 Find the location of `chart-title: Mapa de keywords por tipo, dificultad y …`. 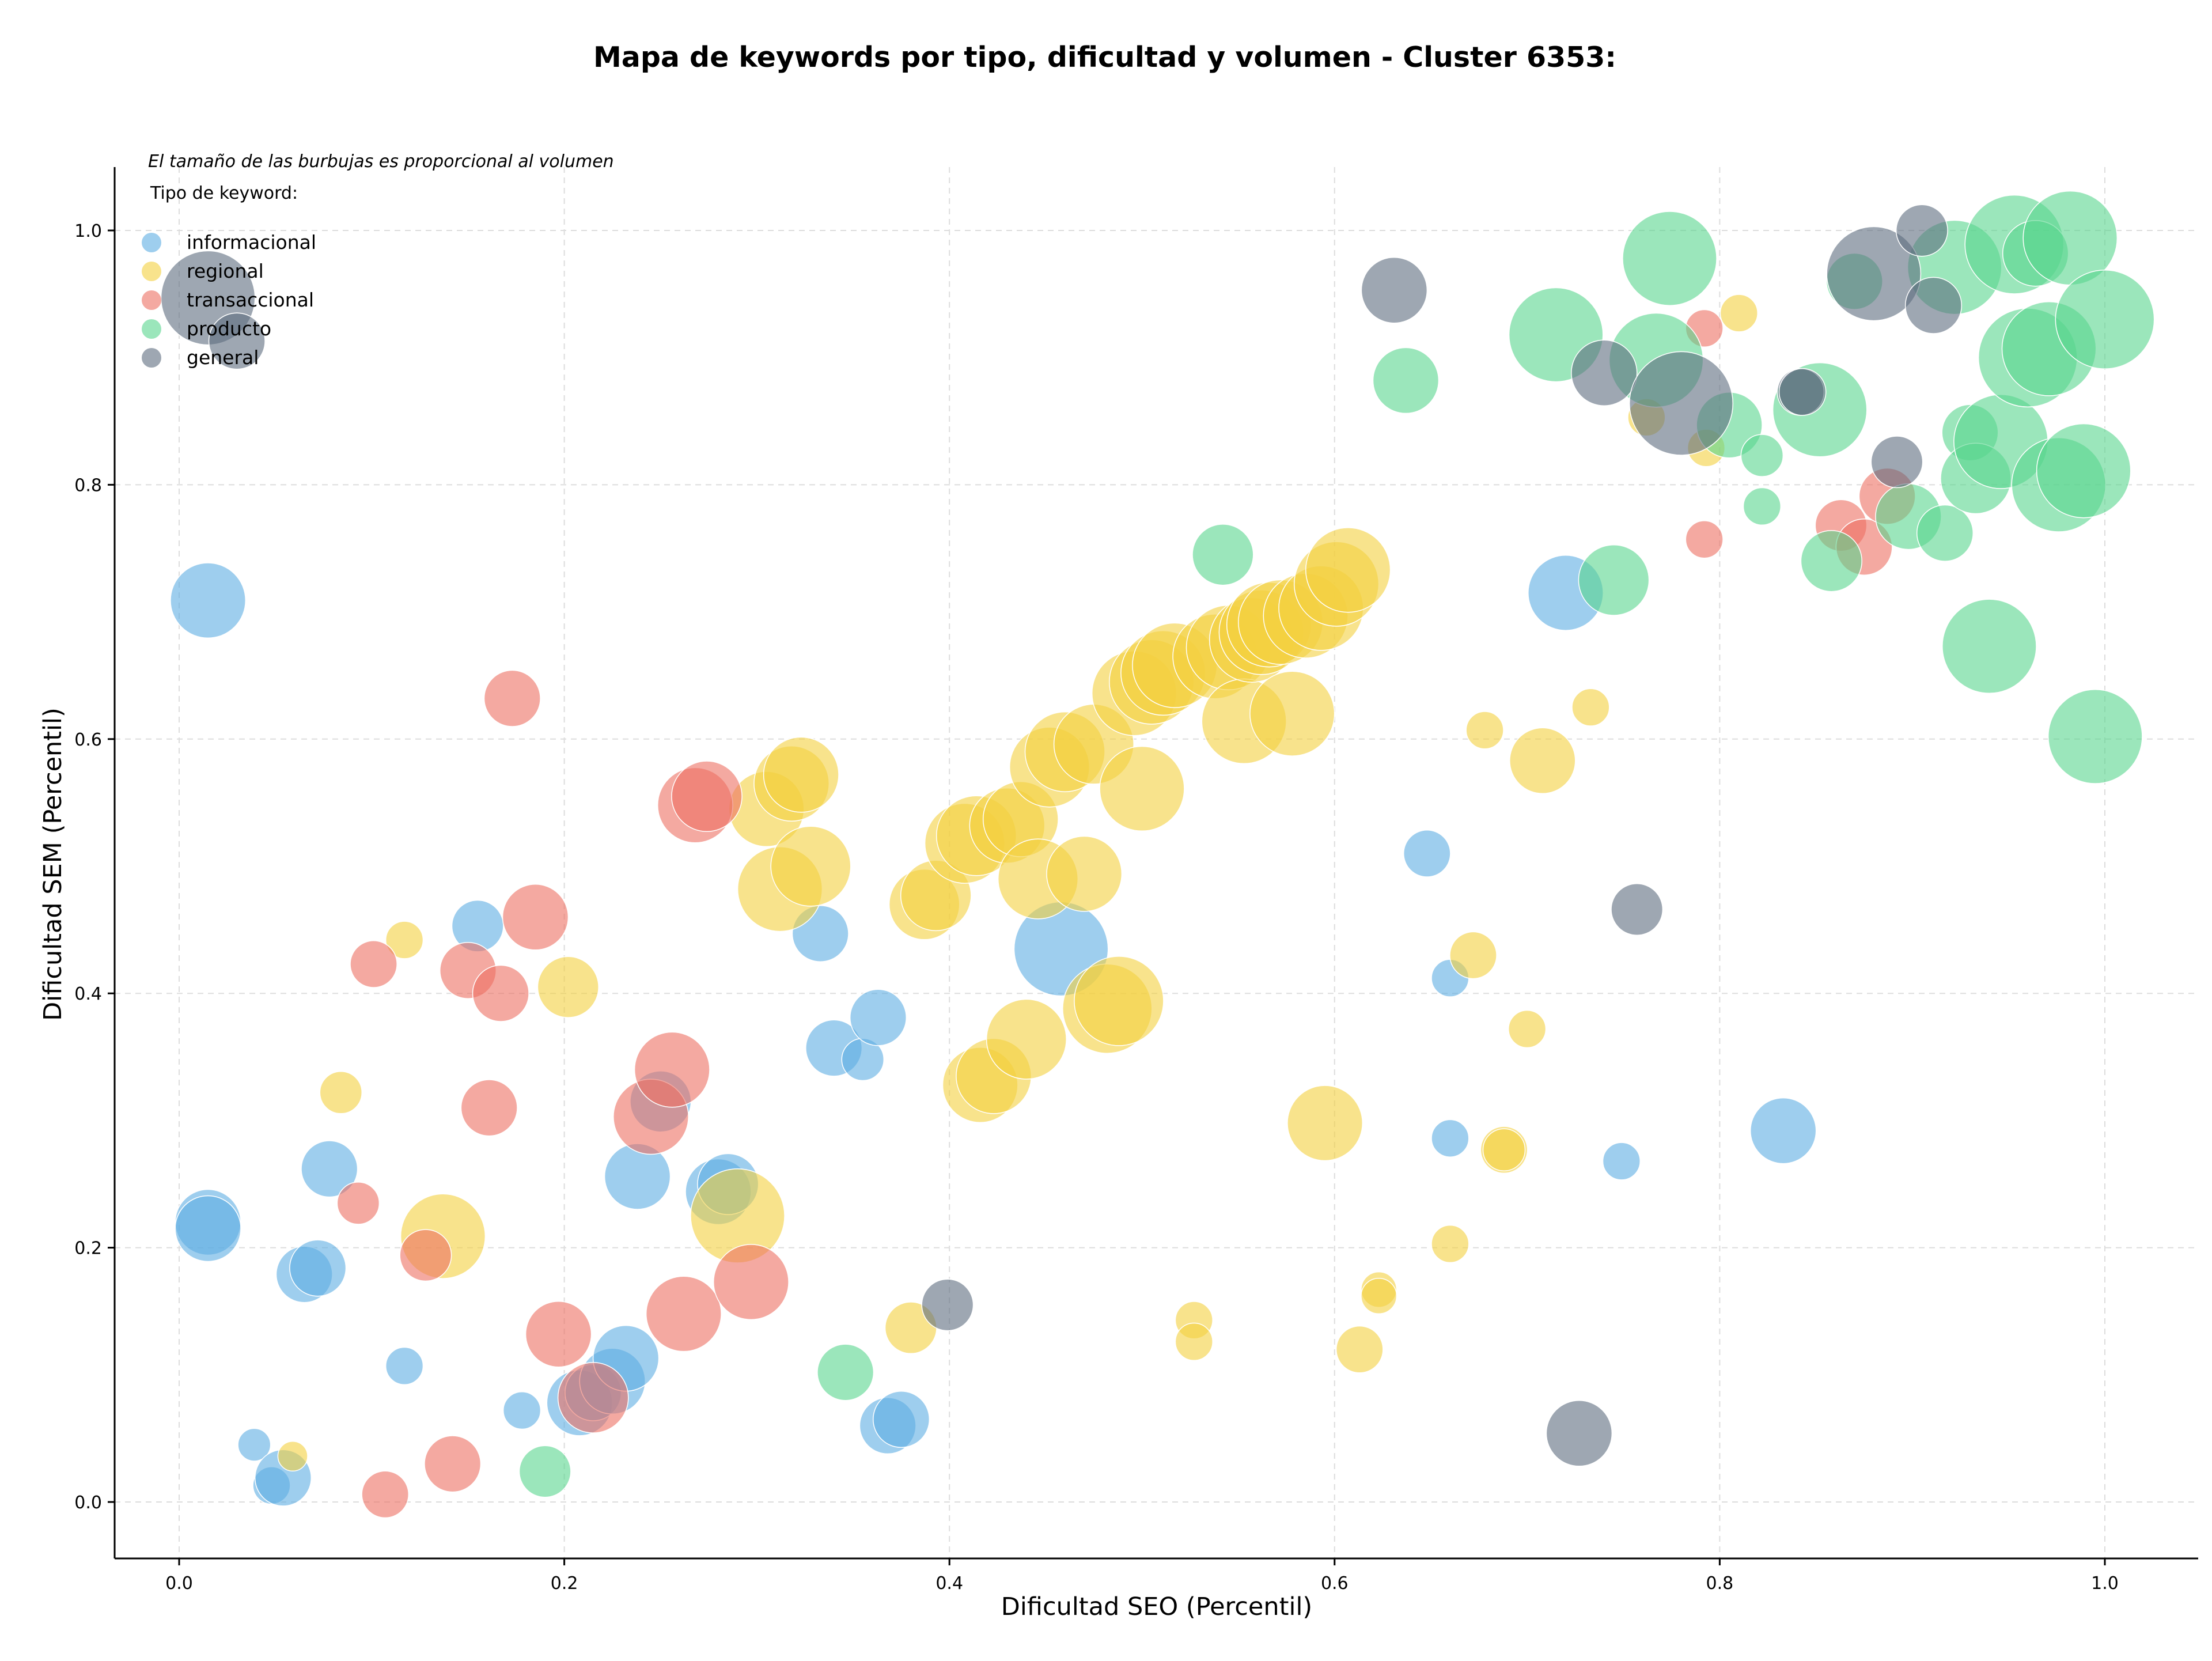

chart-title: Mapa de keywords por tipo, dificultad y … is located at coordinates (1104, 57).